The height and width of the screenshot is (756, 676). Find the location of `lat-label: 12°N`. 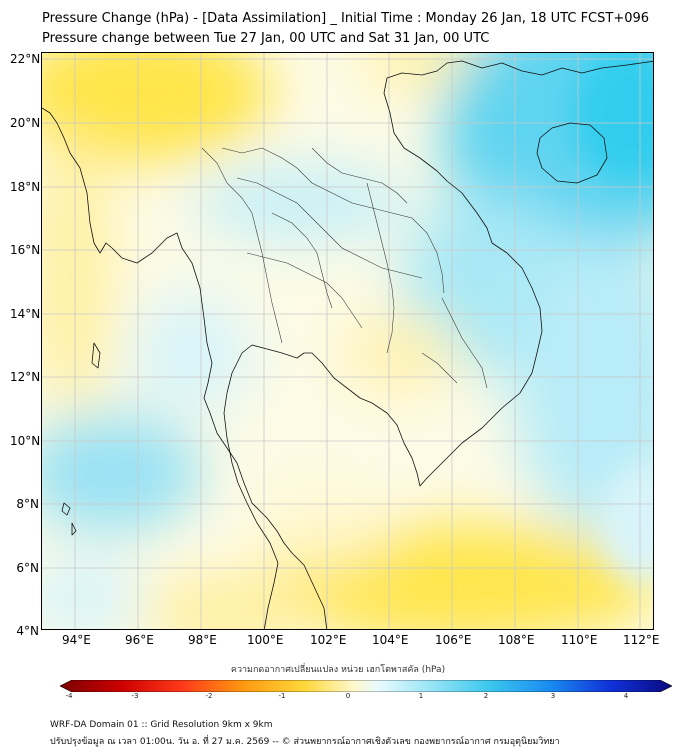

lat-label: 12°N is located at coordinates (25, 377).